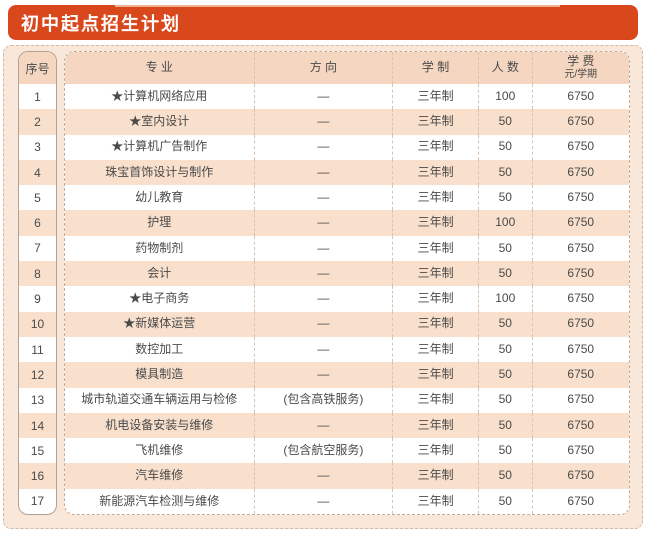 The width and height of the screenshot is (646, 541). I want to click on table-row: 机电设备安装与维修 — 三年制 50 6750, so click(347, 425).